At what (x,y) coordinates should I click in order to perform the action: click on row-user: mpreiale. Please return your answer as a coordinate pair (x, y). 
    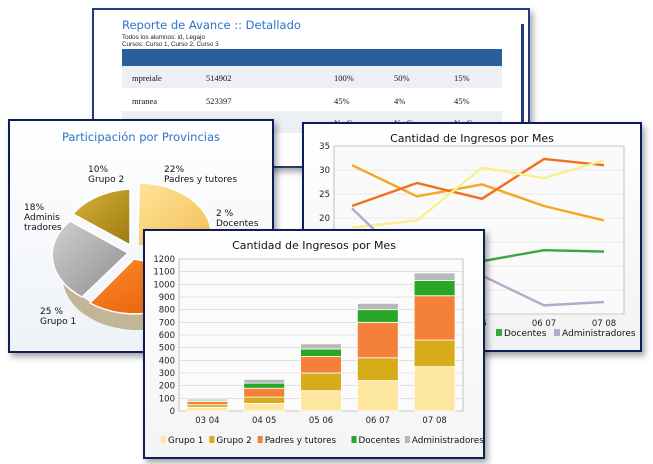
    Looking at the image, I should click on (147, 78).